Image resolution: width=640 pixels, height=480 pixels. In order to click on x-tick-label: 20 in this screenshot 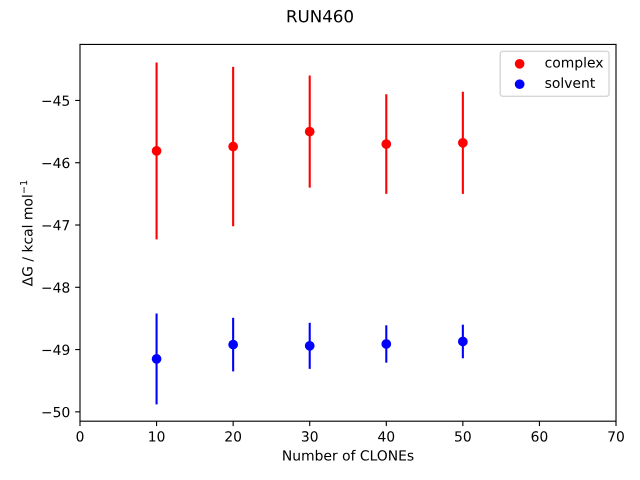, I will do `click(233, 436)`.